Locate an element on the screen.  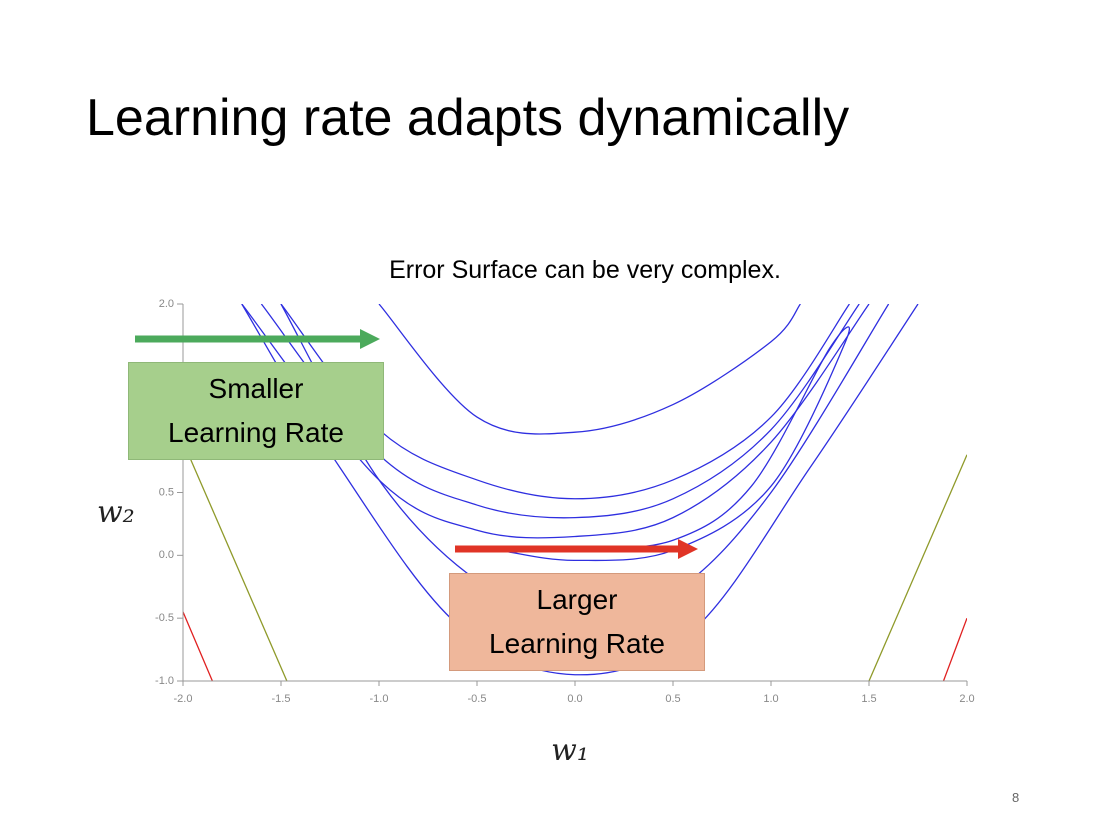
y-tick-label: 0.5 is located at coordinates (166, 492).